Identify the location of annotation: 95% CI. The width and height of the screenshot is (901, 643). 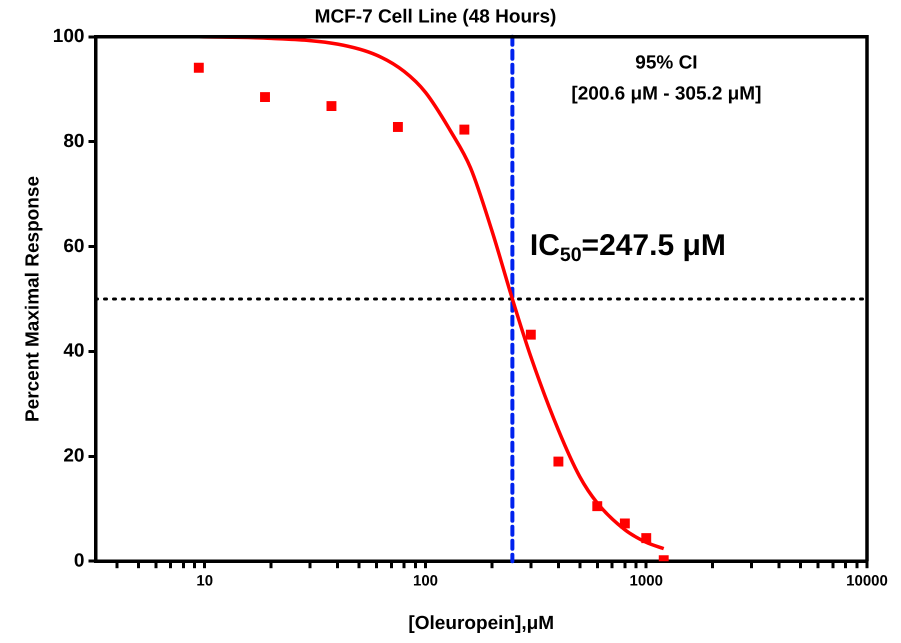
(666, 63).